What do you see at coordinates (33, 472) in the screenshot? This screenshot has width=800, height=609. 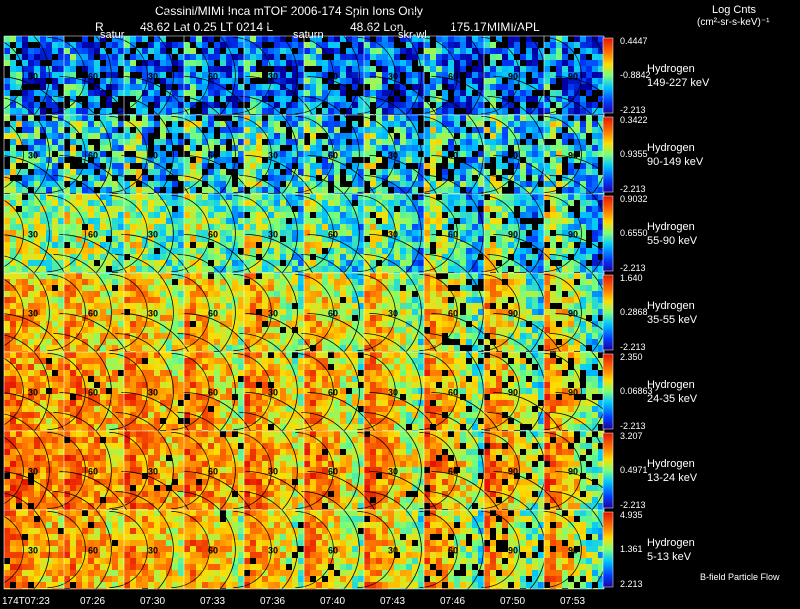 I see `contour-label-r5-c0: 30` at bounding box center [33, 472].